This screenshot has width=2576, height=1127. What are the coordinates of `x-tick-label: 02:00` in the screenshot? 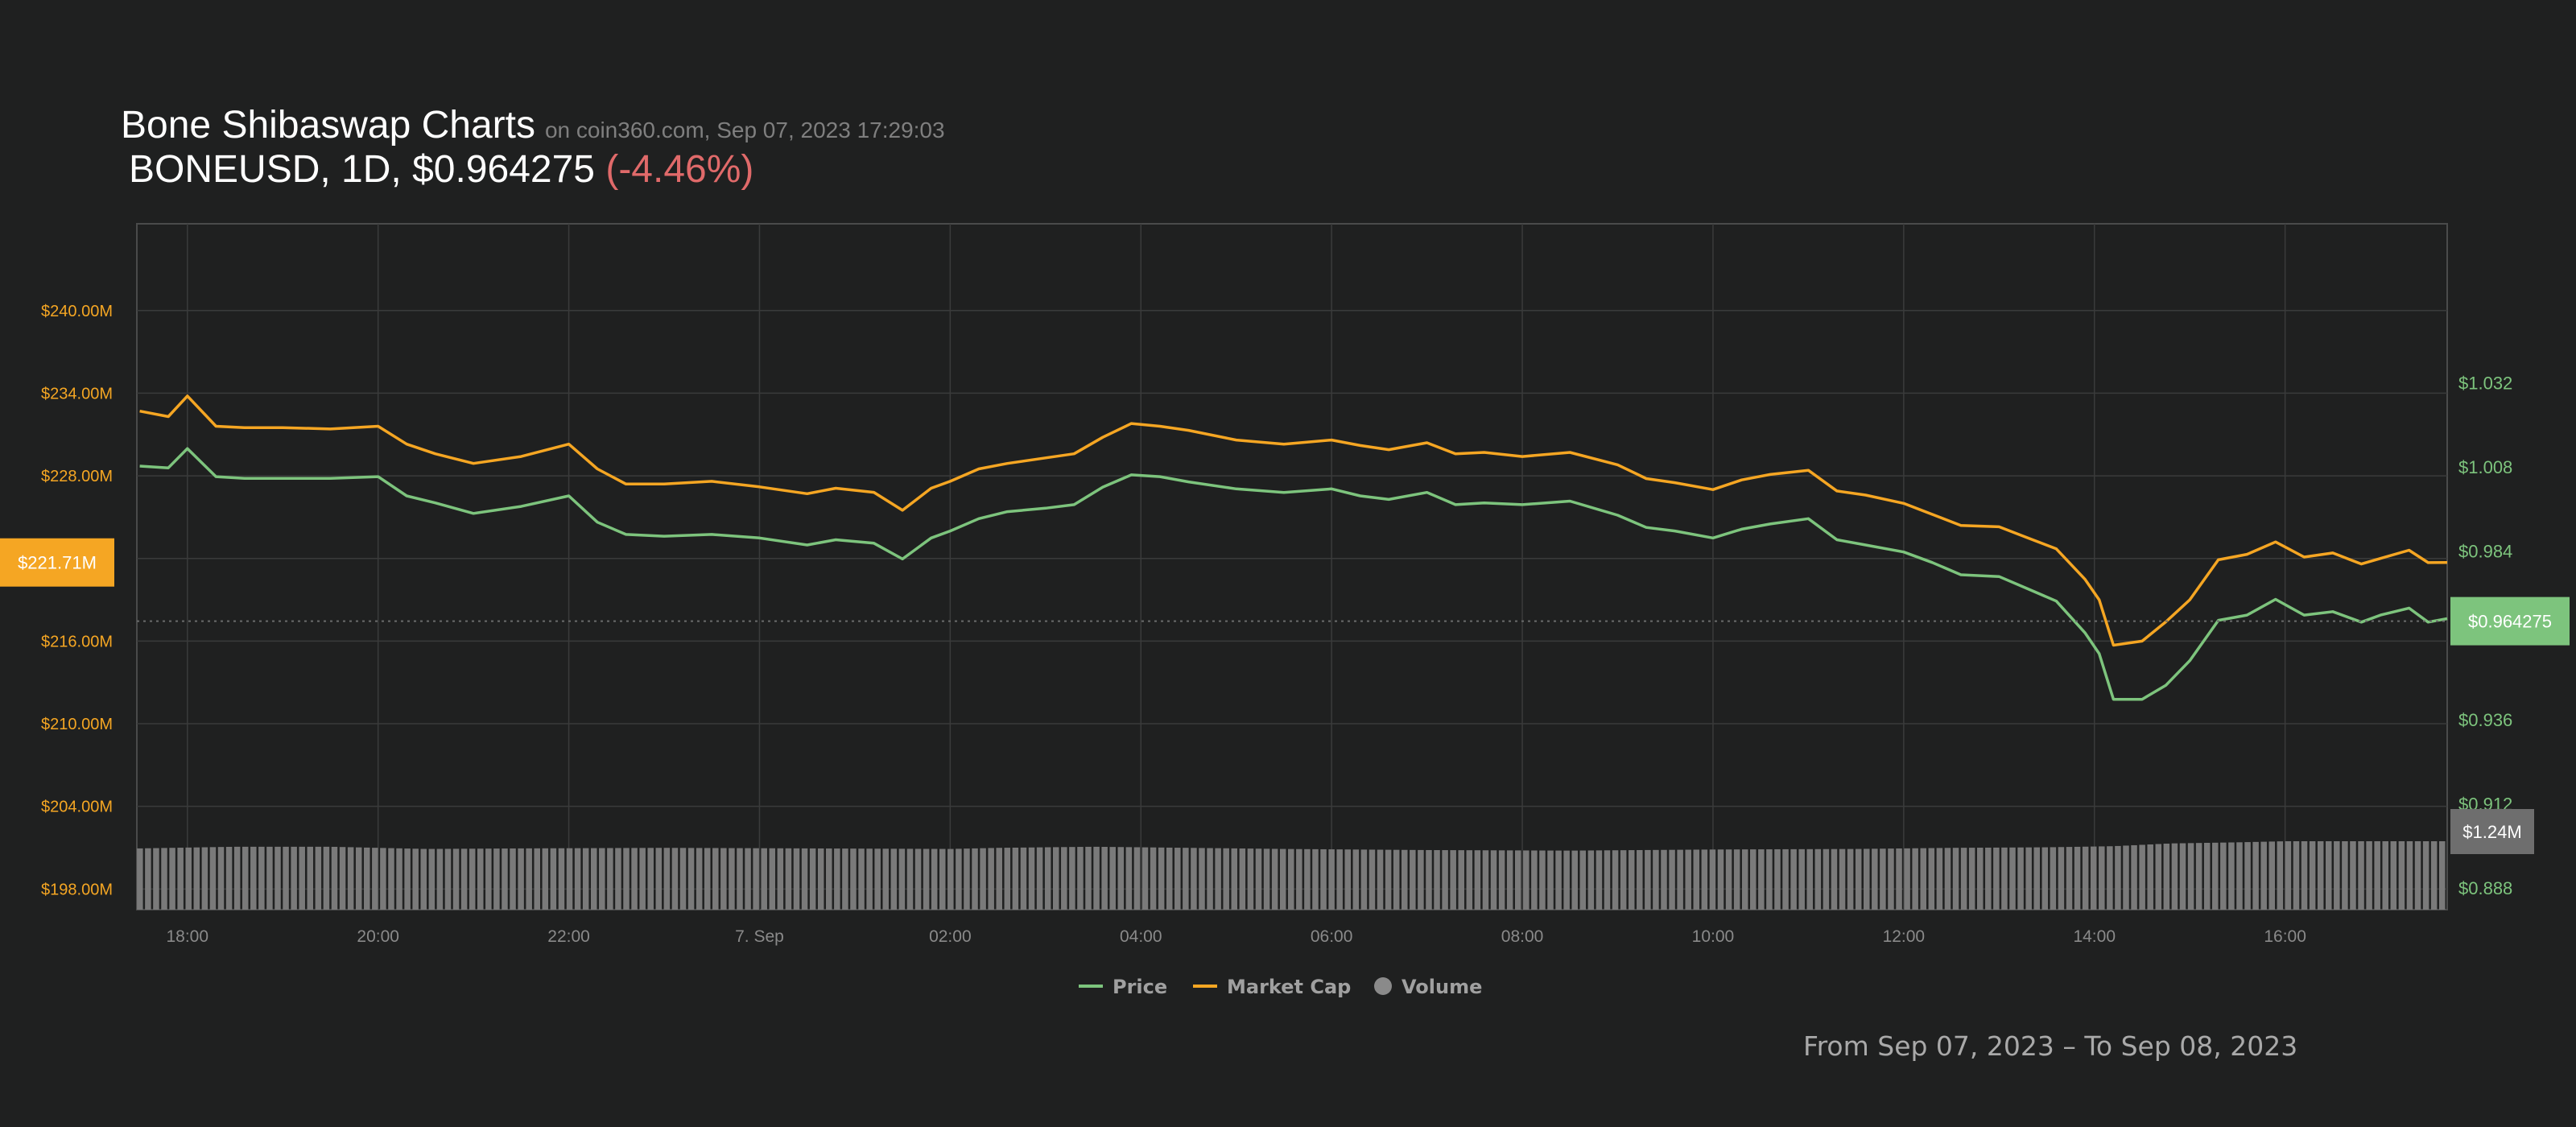 It's located at (950, 936).